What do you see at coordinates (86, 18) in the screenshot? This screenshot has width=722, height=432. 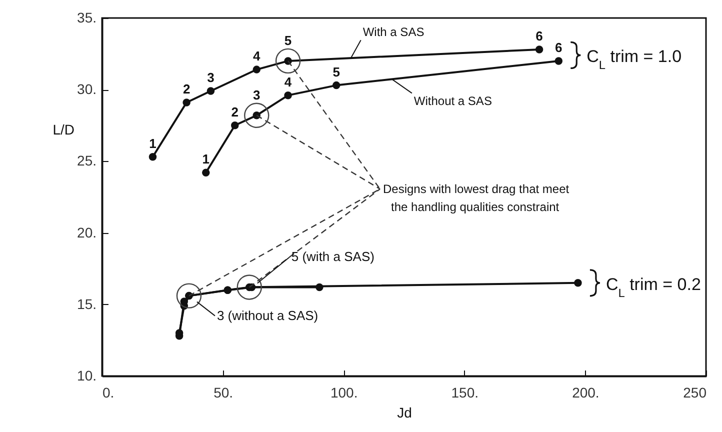 I see `y-tick-label: 35.` at bounding box center [86, 18].